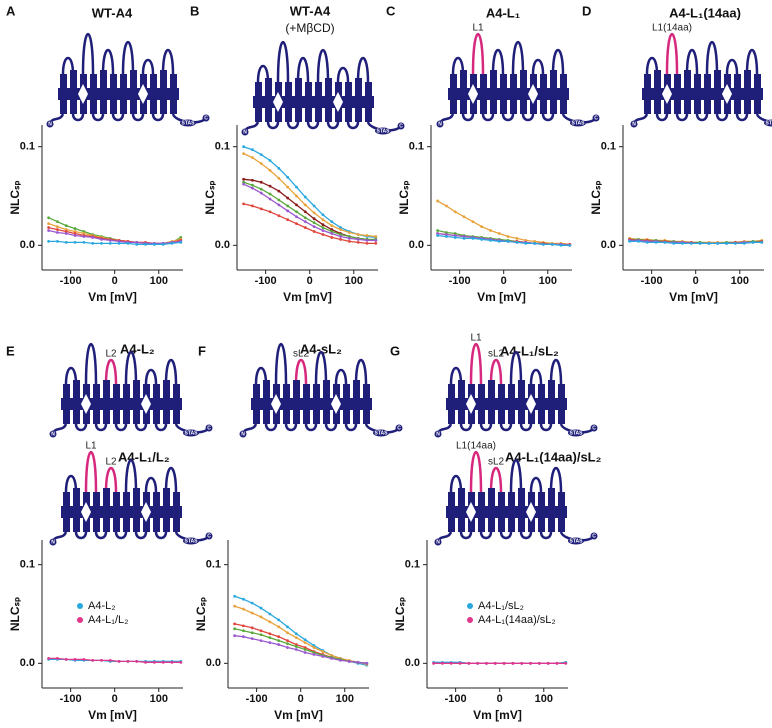 The height and width of the screenshot is (728, 772). What do you see at coordinates (705, 12) in the screenshot?
I see `construct-title: A4-L₁(14aa)` at bounding box center [705, 12].